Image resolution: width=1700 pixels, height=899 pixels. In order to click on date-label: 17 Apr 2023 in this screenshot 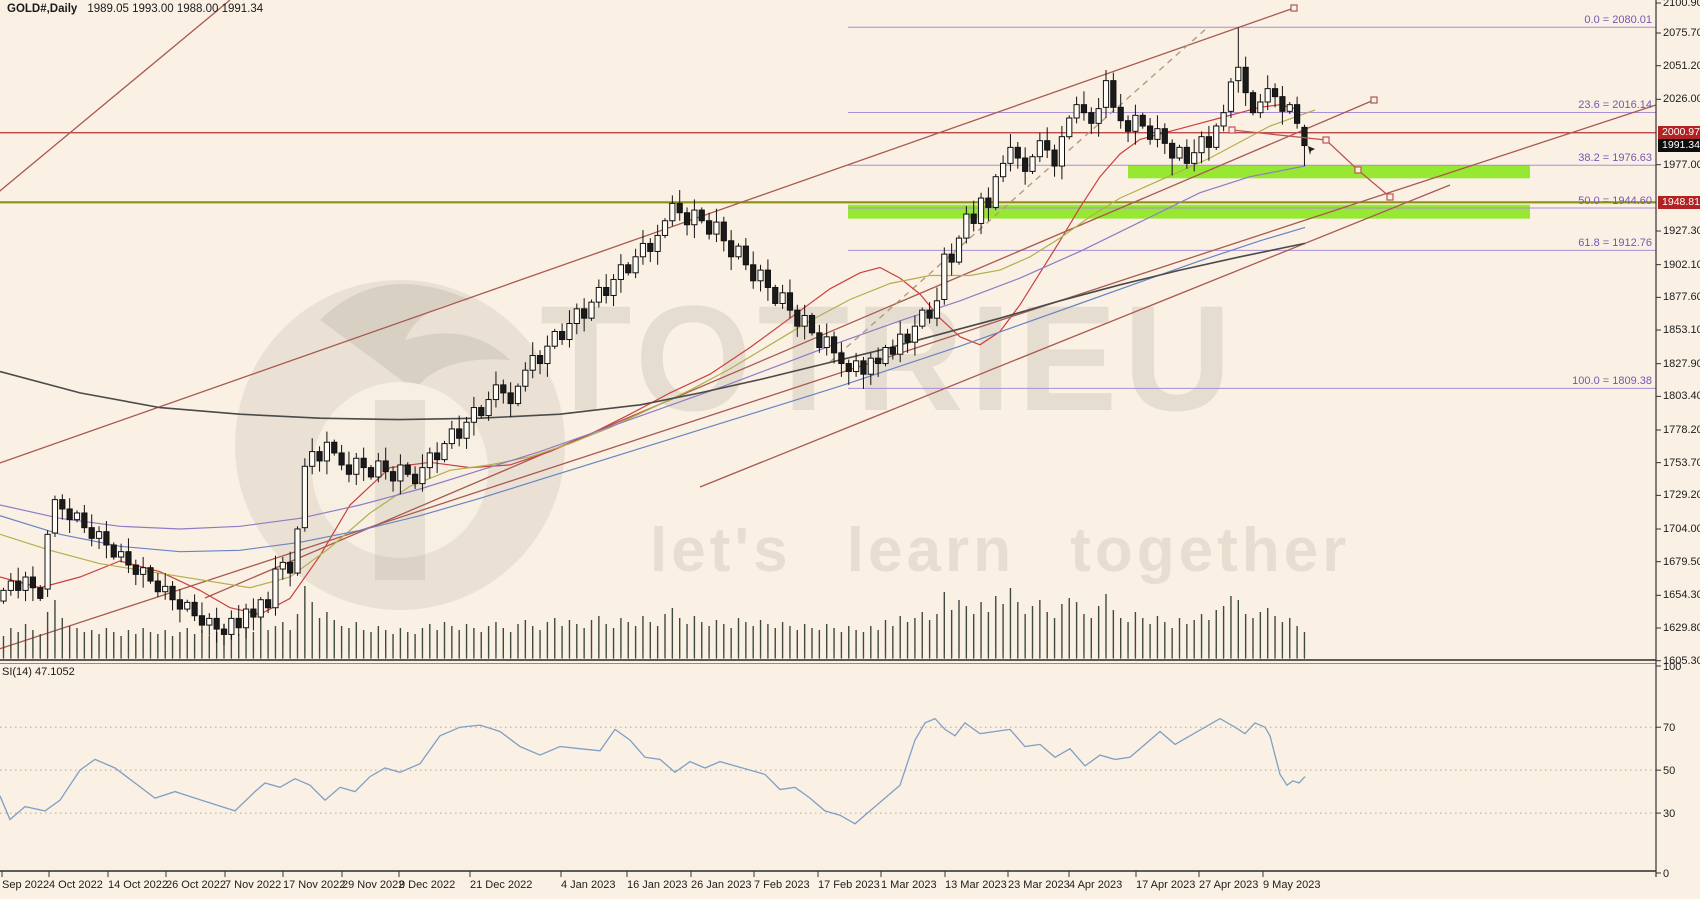, I will do `click(1166, 885)`.